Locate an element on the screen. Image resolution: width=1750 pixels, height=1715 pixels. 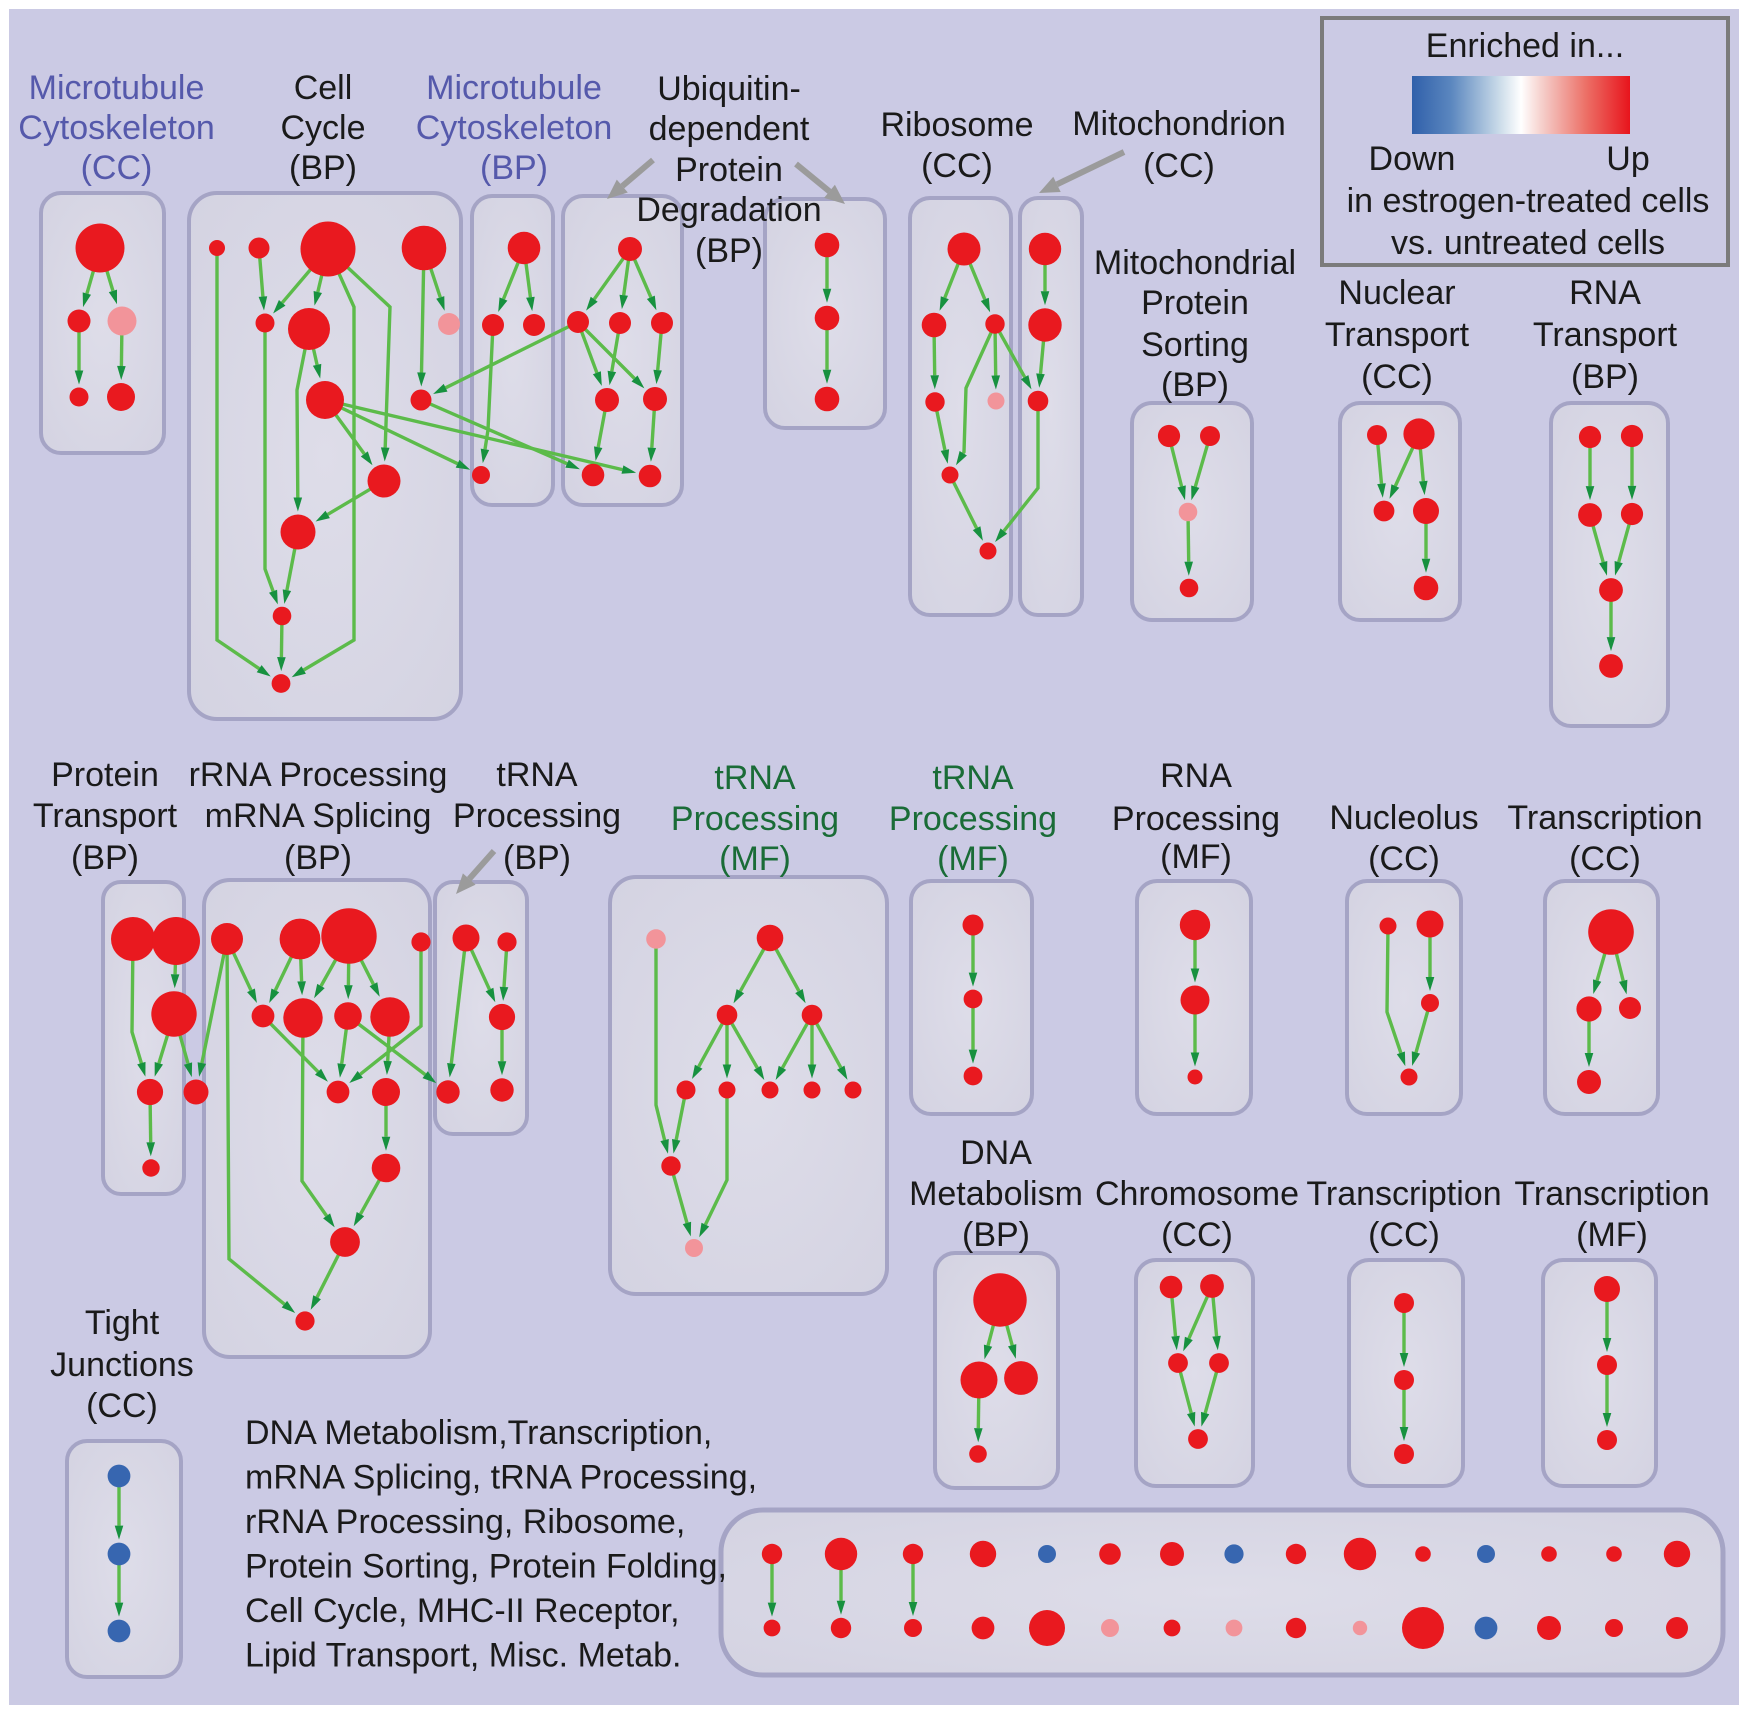
svg-text: mRNA Splicing is located at coordinates (318, 816).